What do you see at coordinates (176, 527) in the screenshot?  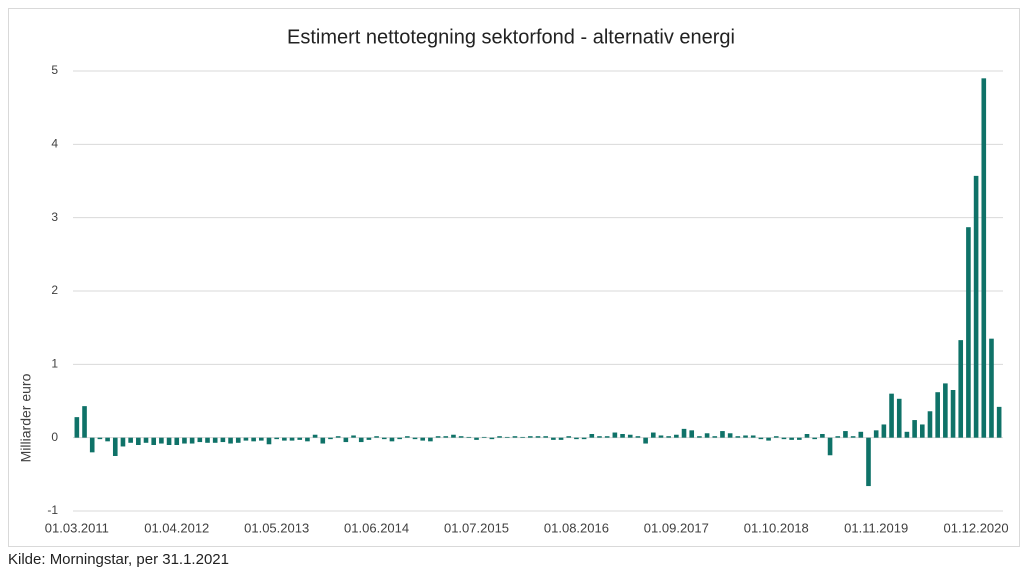 I see `x-tick-label: 01.04.2012` at bounding box center [176, 527].